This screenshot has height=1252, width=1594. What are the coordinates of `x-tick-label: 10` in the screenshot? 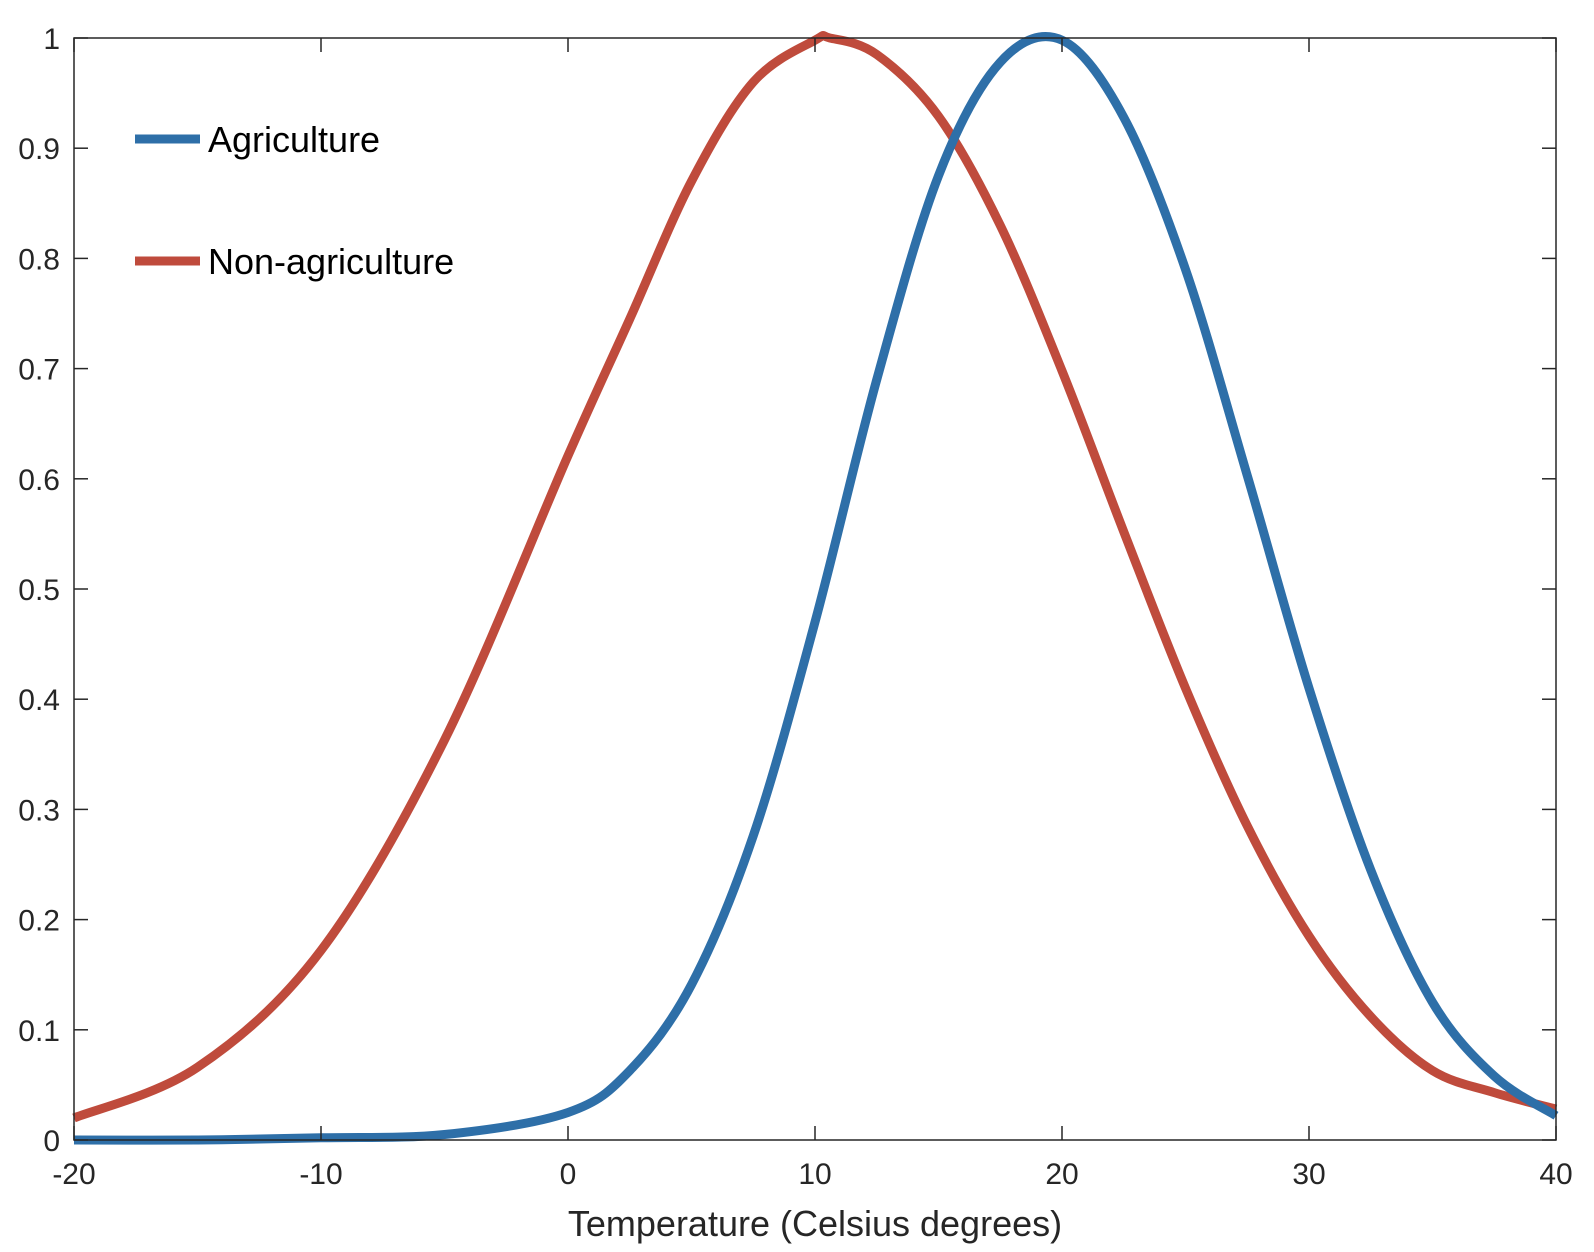 It's located at (814, 1174).